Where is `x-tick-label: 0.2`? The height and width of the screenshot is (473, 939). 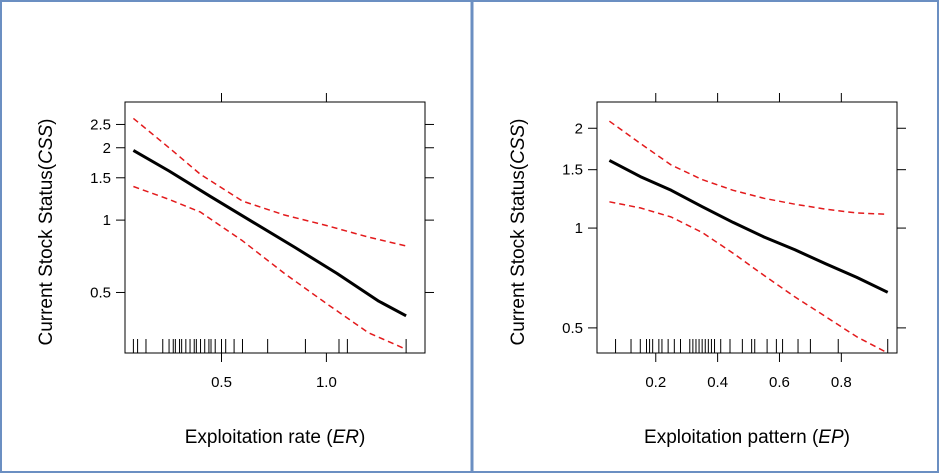
x-tick-label: 0.2 is located at coordinates (655, 382).